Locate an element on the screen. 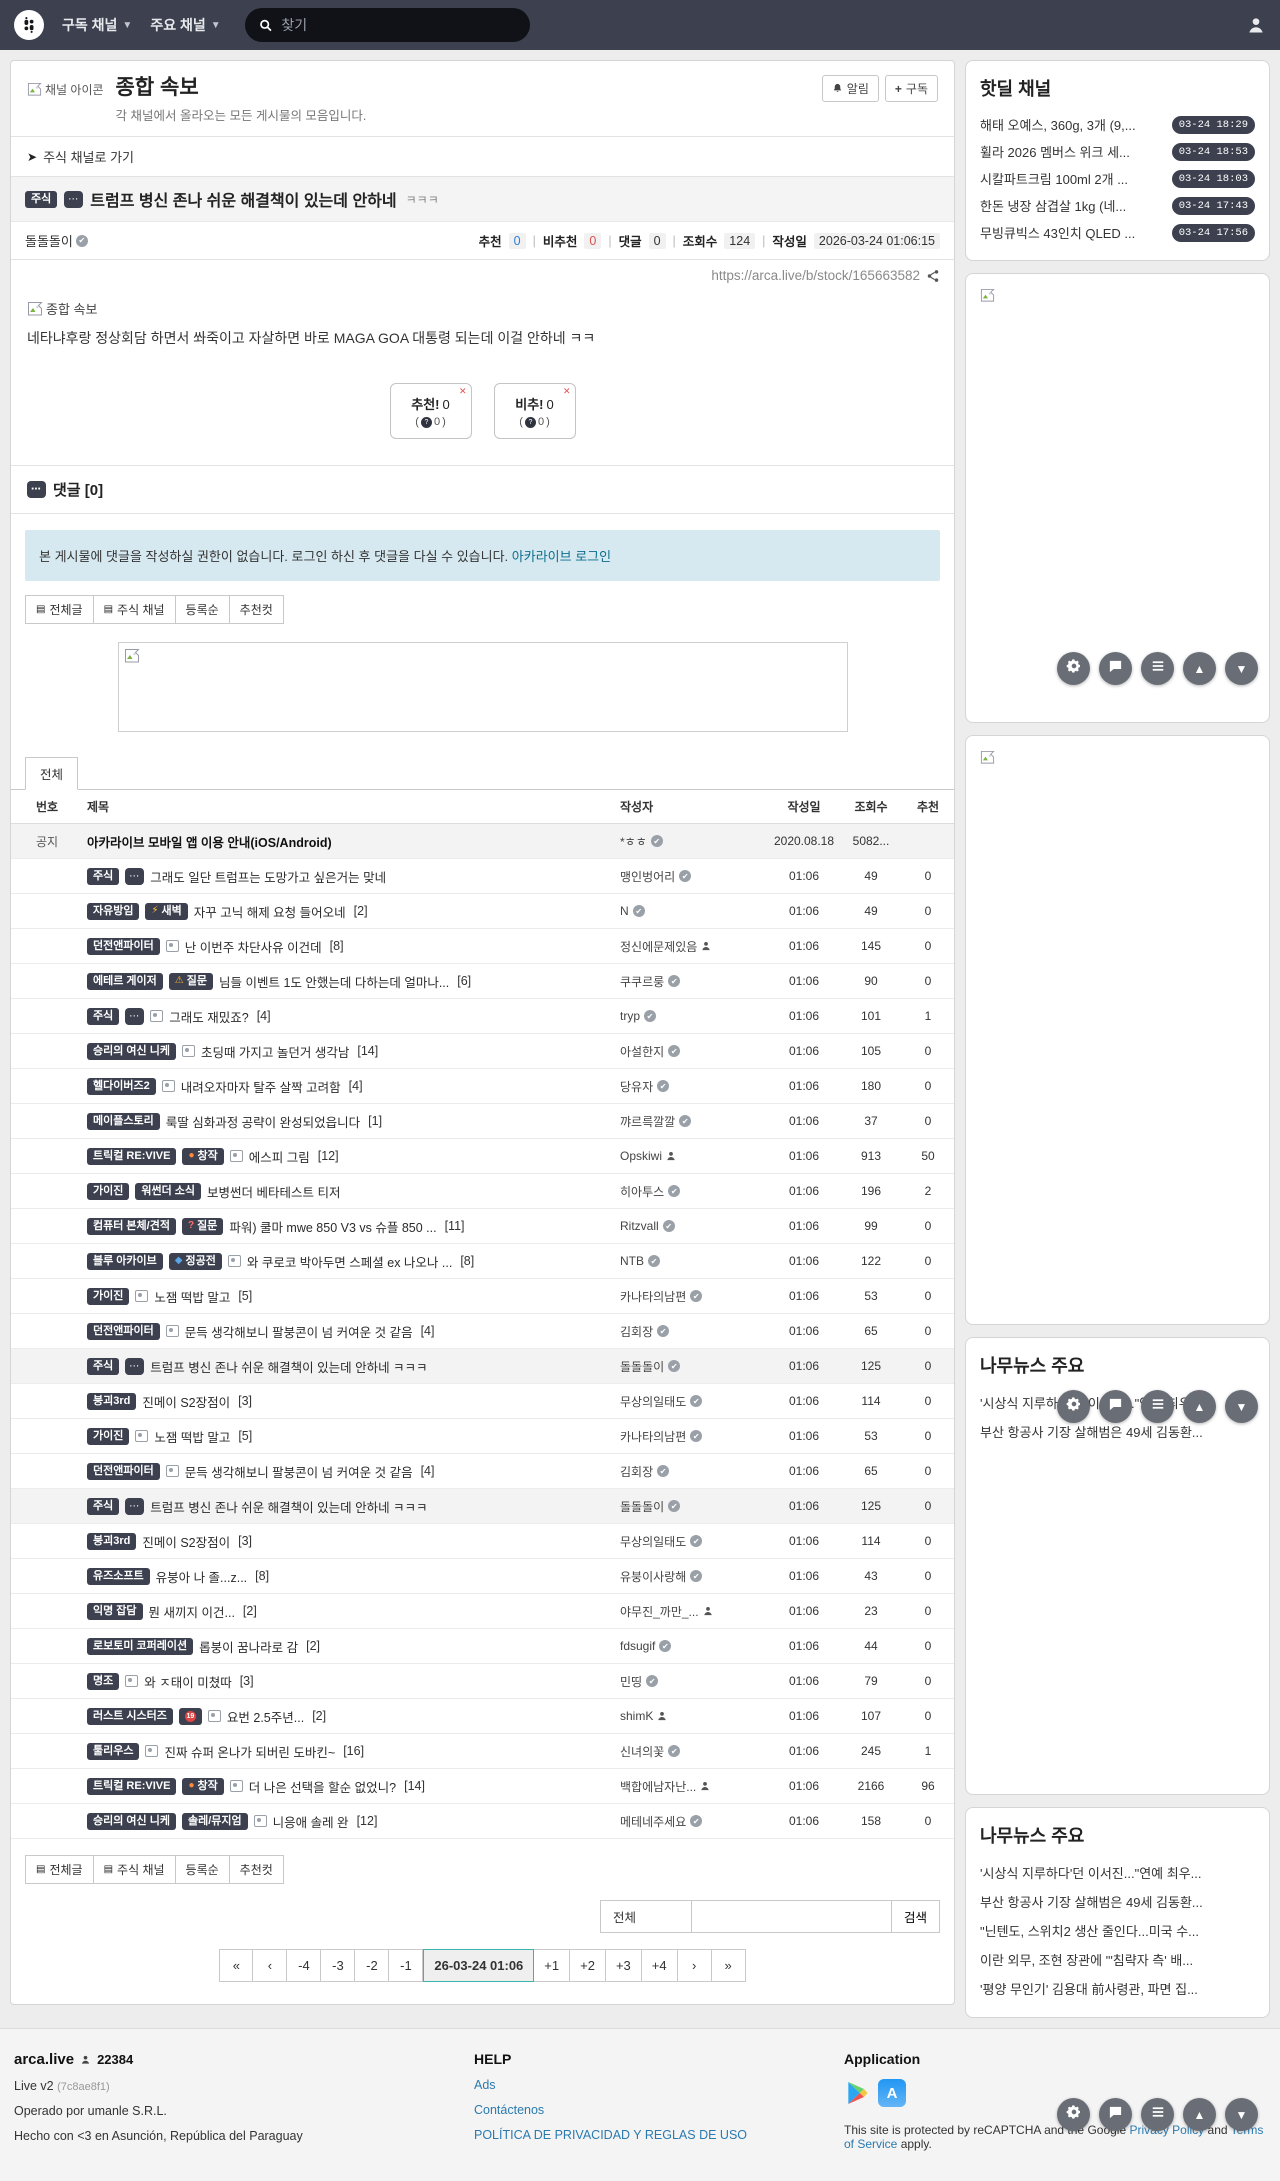  row-author-cell: 맹인벙어리 ✔ is located at coordinates (692, 876).